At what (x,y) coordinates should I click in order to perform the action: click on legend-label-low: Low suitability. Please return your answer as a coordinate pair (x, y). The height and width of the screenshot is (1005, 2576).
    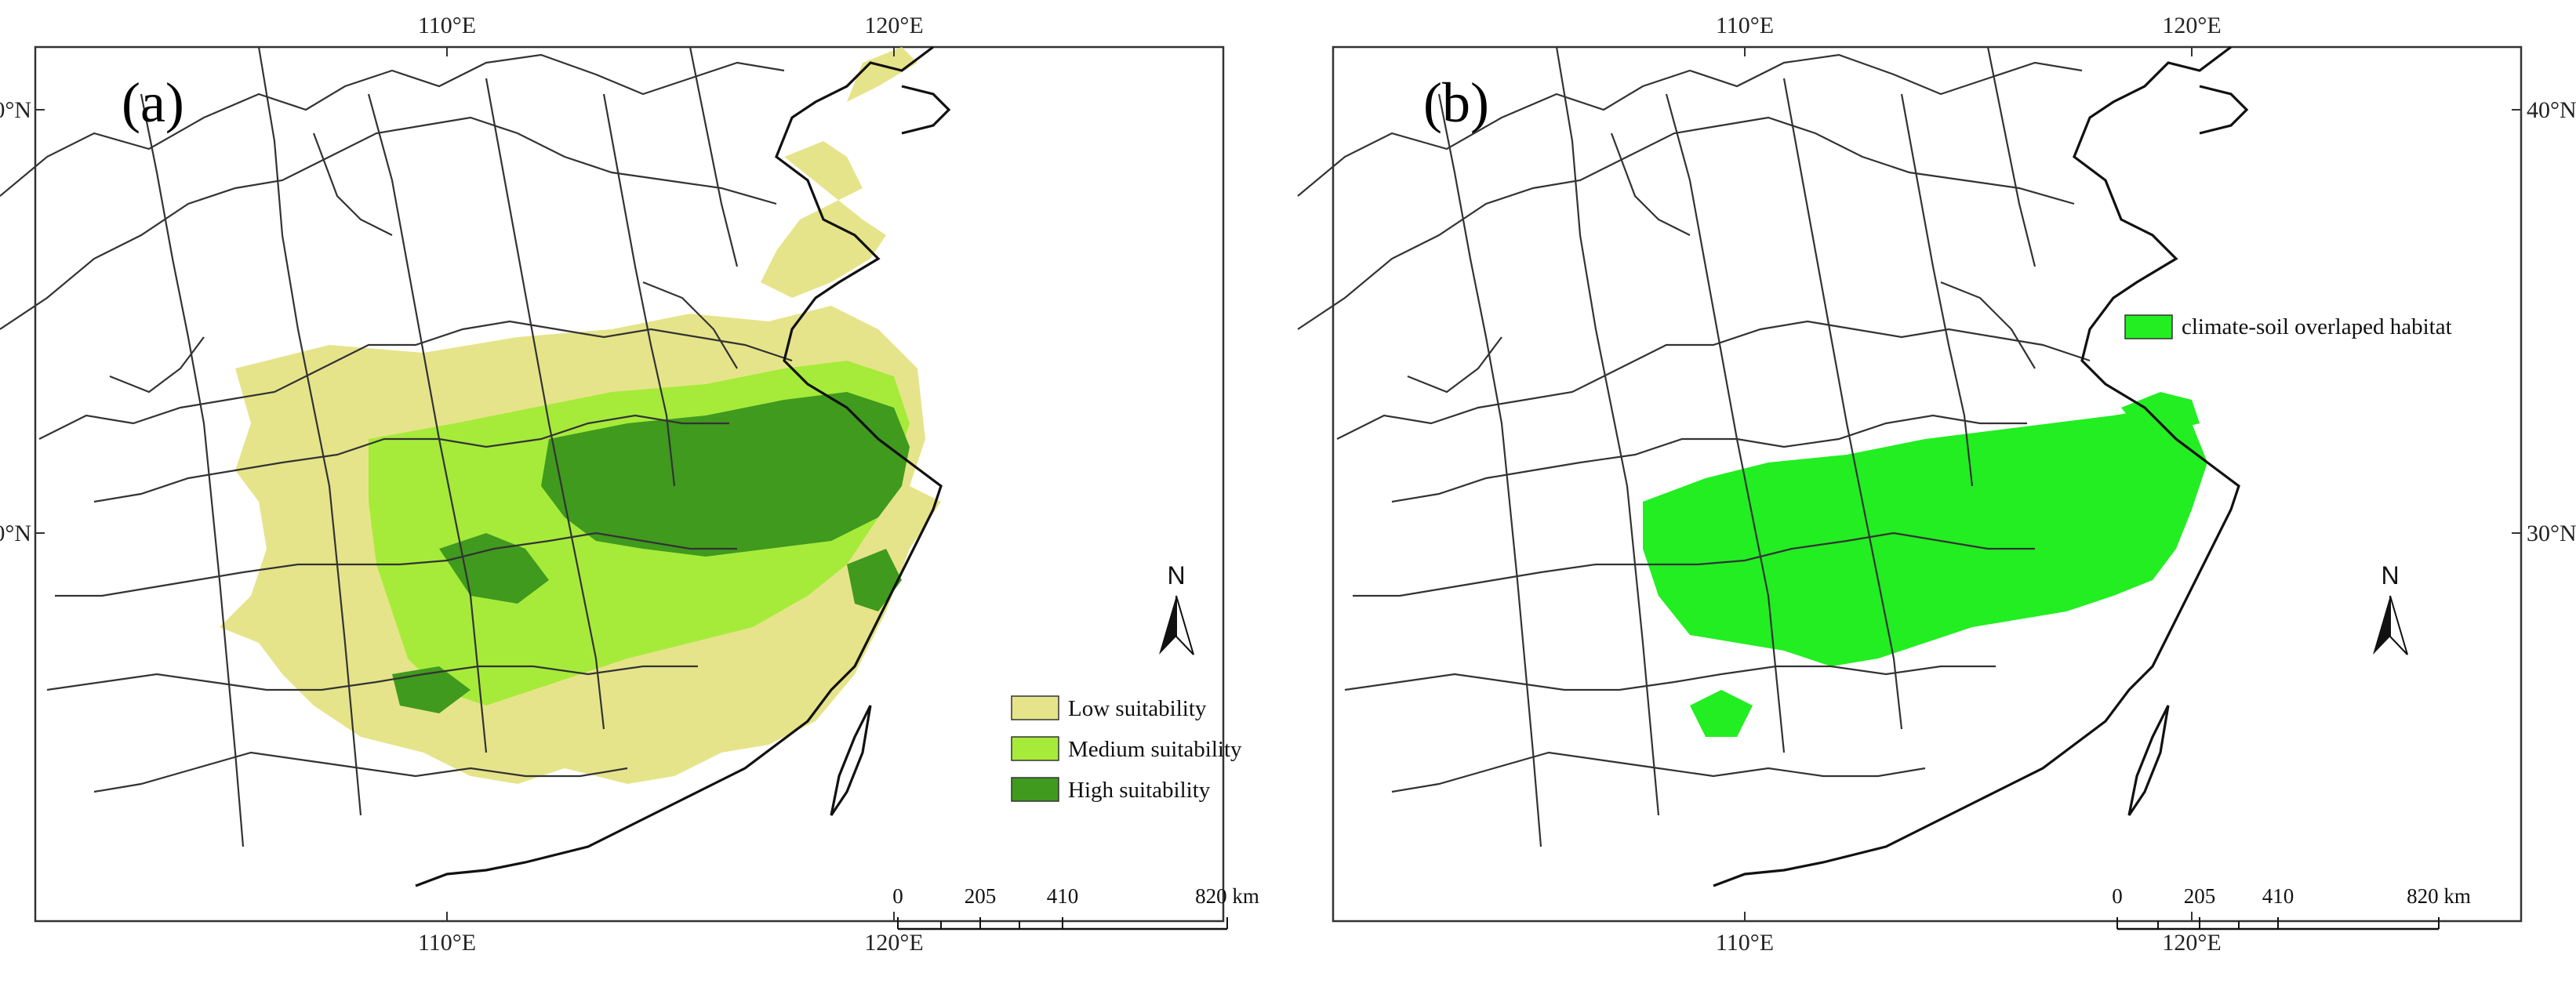
    Looking at the image, I should click on (1137, 708).